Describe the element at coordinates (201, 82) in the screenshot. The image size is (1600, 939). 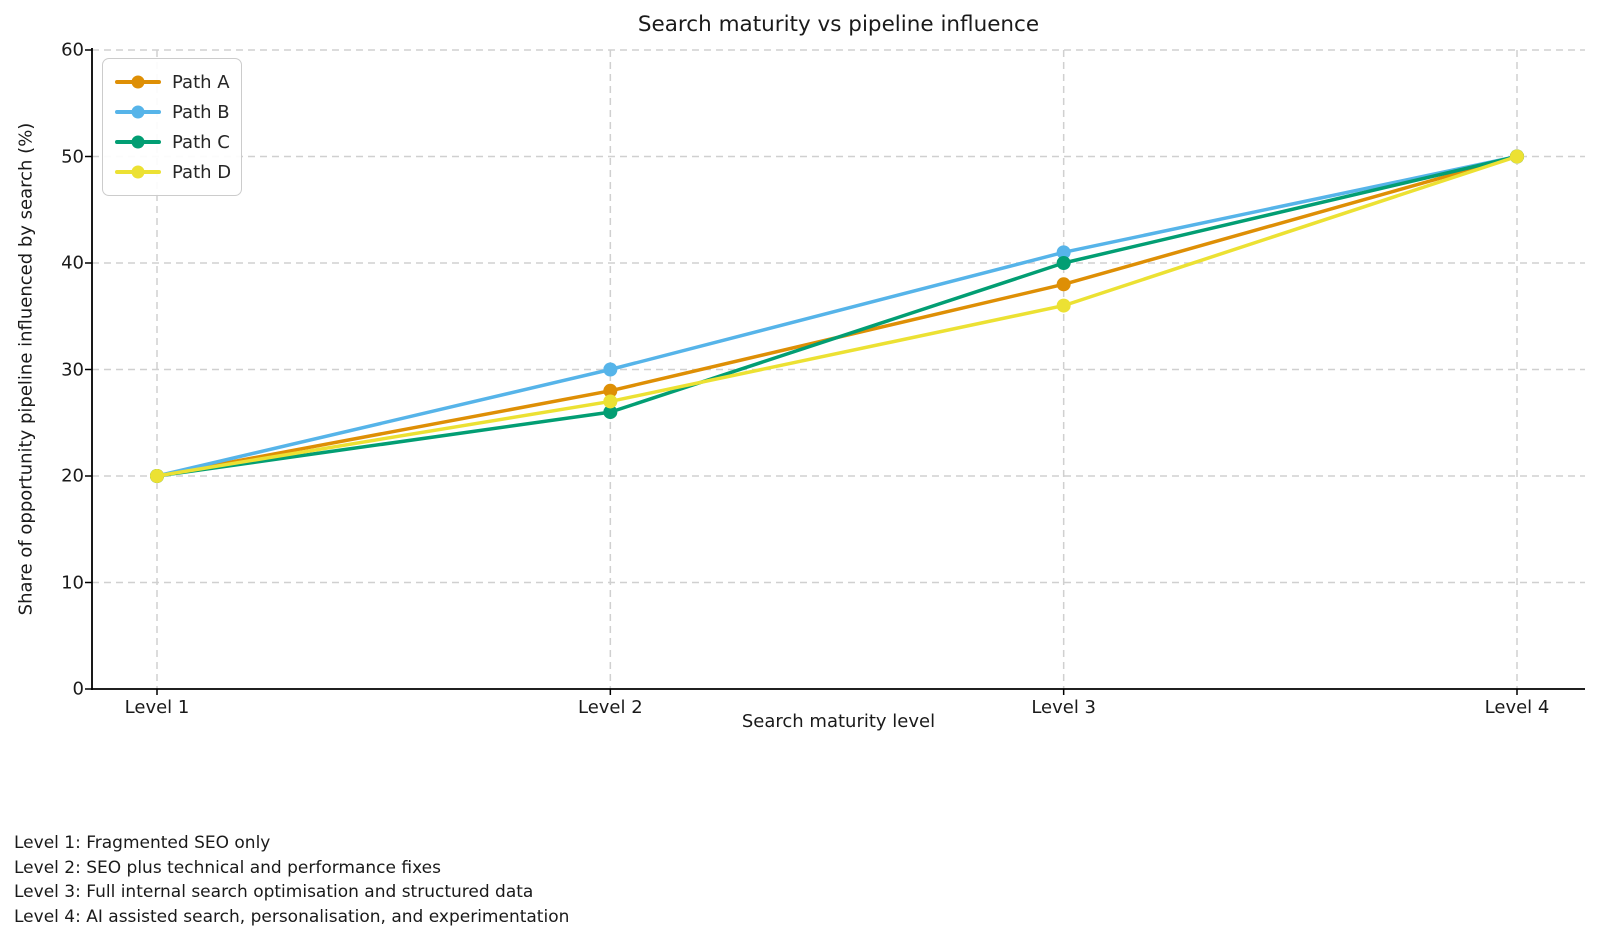
I see `legend-label: Path A` at that location.